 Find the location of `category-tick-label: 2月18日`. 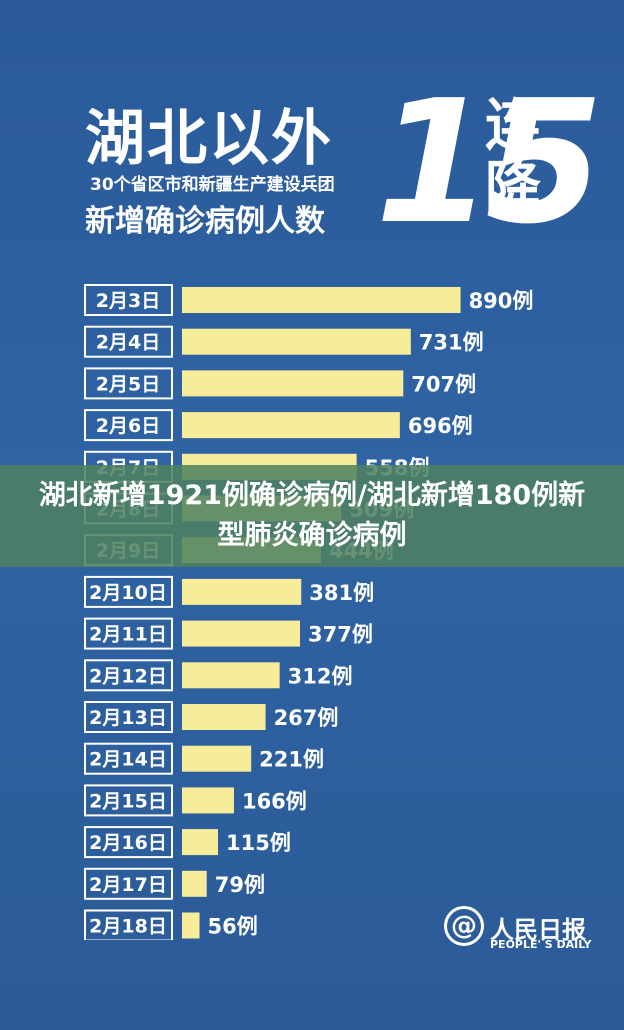

category-tick-label: 2月18日 is located at coordinates (128, 927).